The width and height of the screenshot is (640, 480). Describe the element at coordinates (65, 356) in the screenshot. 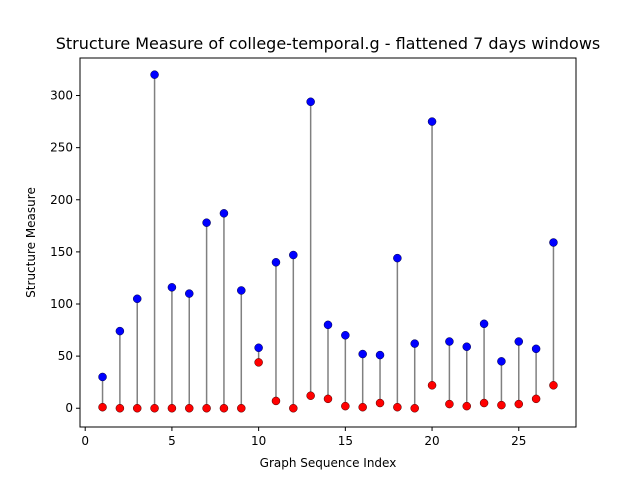

I see `y-tick-label: 50` at that location.